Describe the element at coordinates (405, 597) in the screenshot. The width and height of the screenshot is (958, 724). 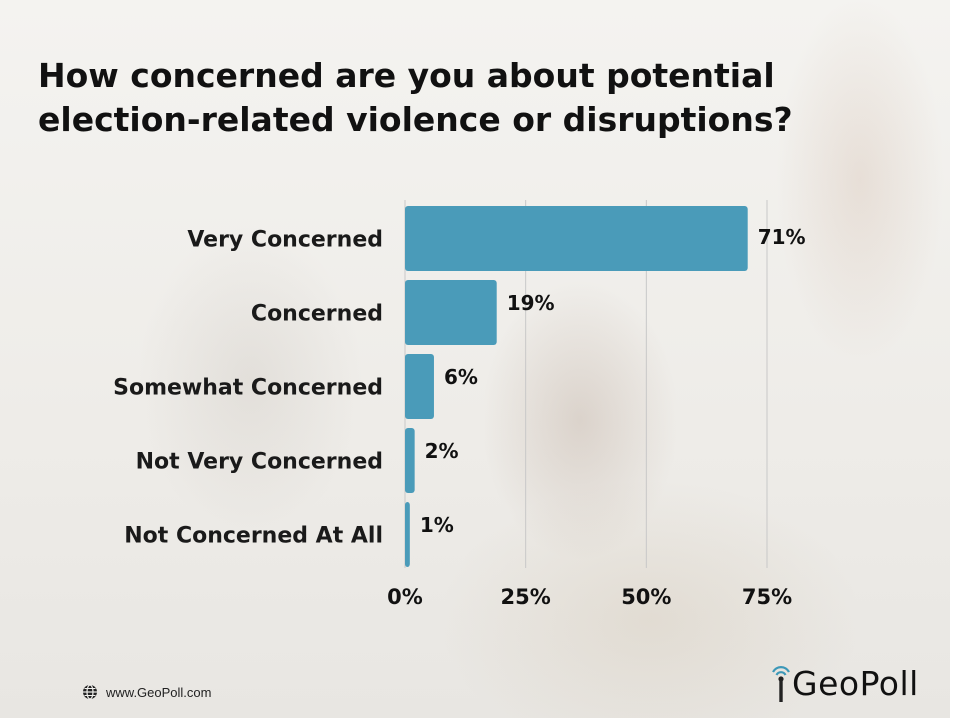
I see `x-tick-label: 0%` at that location.